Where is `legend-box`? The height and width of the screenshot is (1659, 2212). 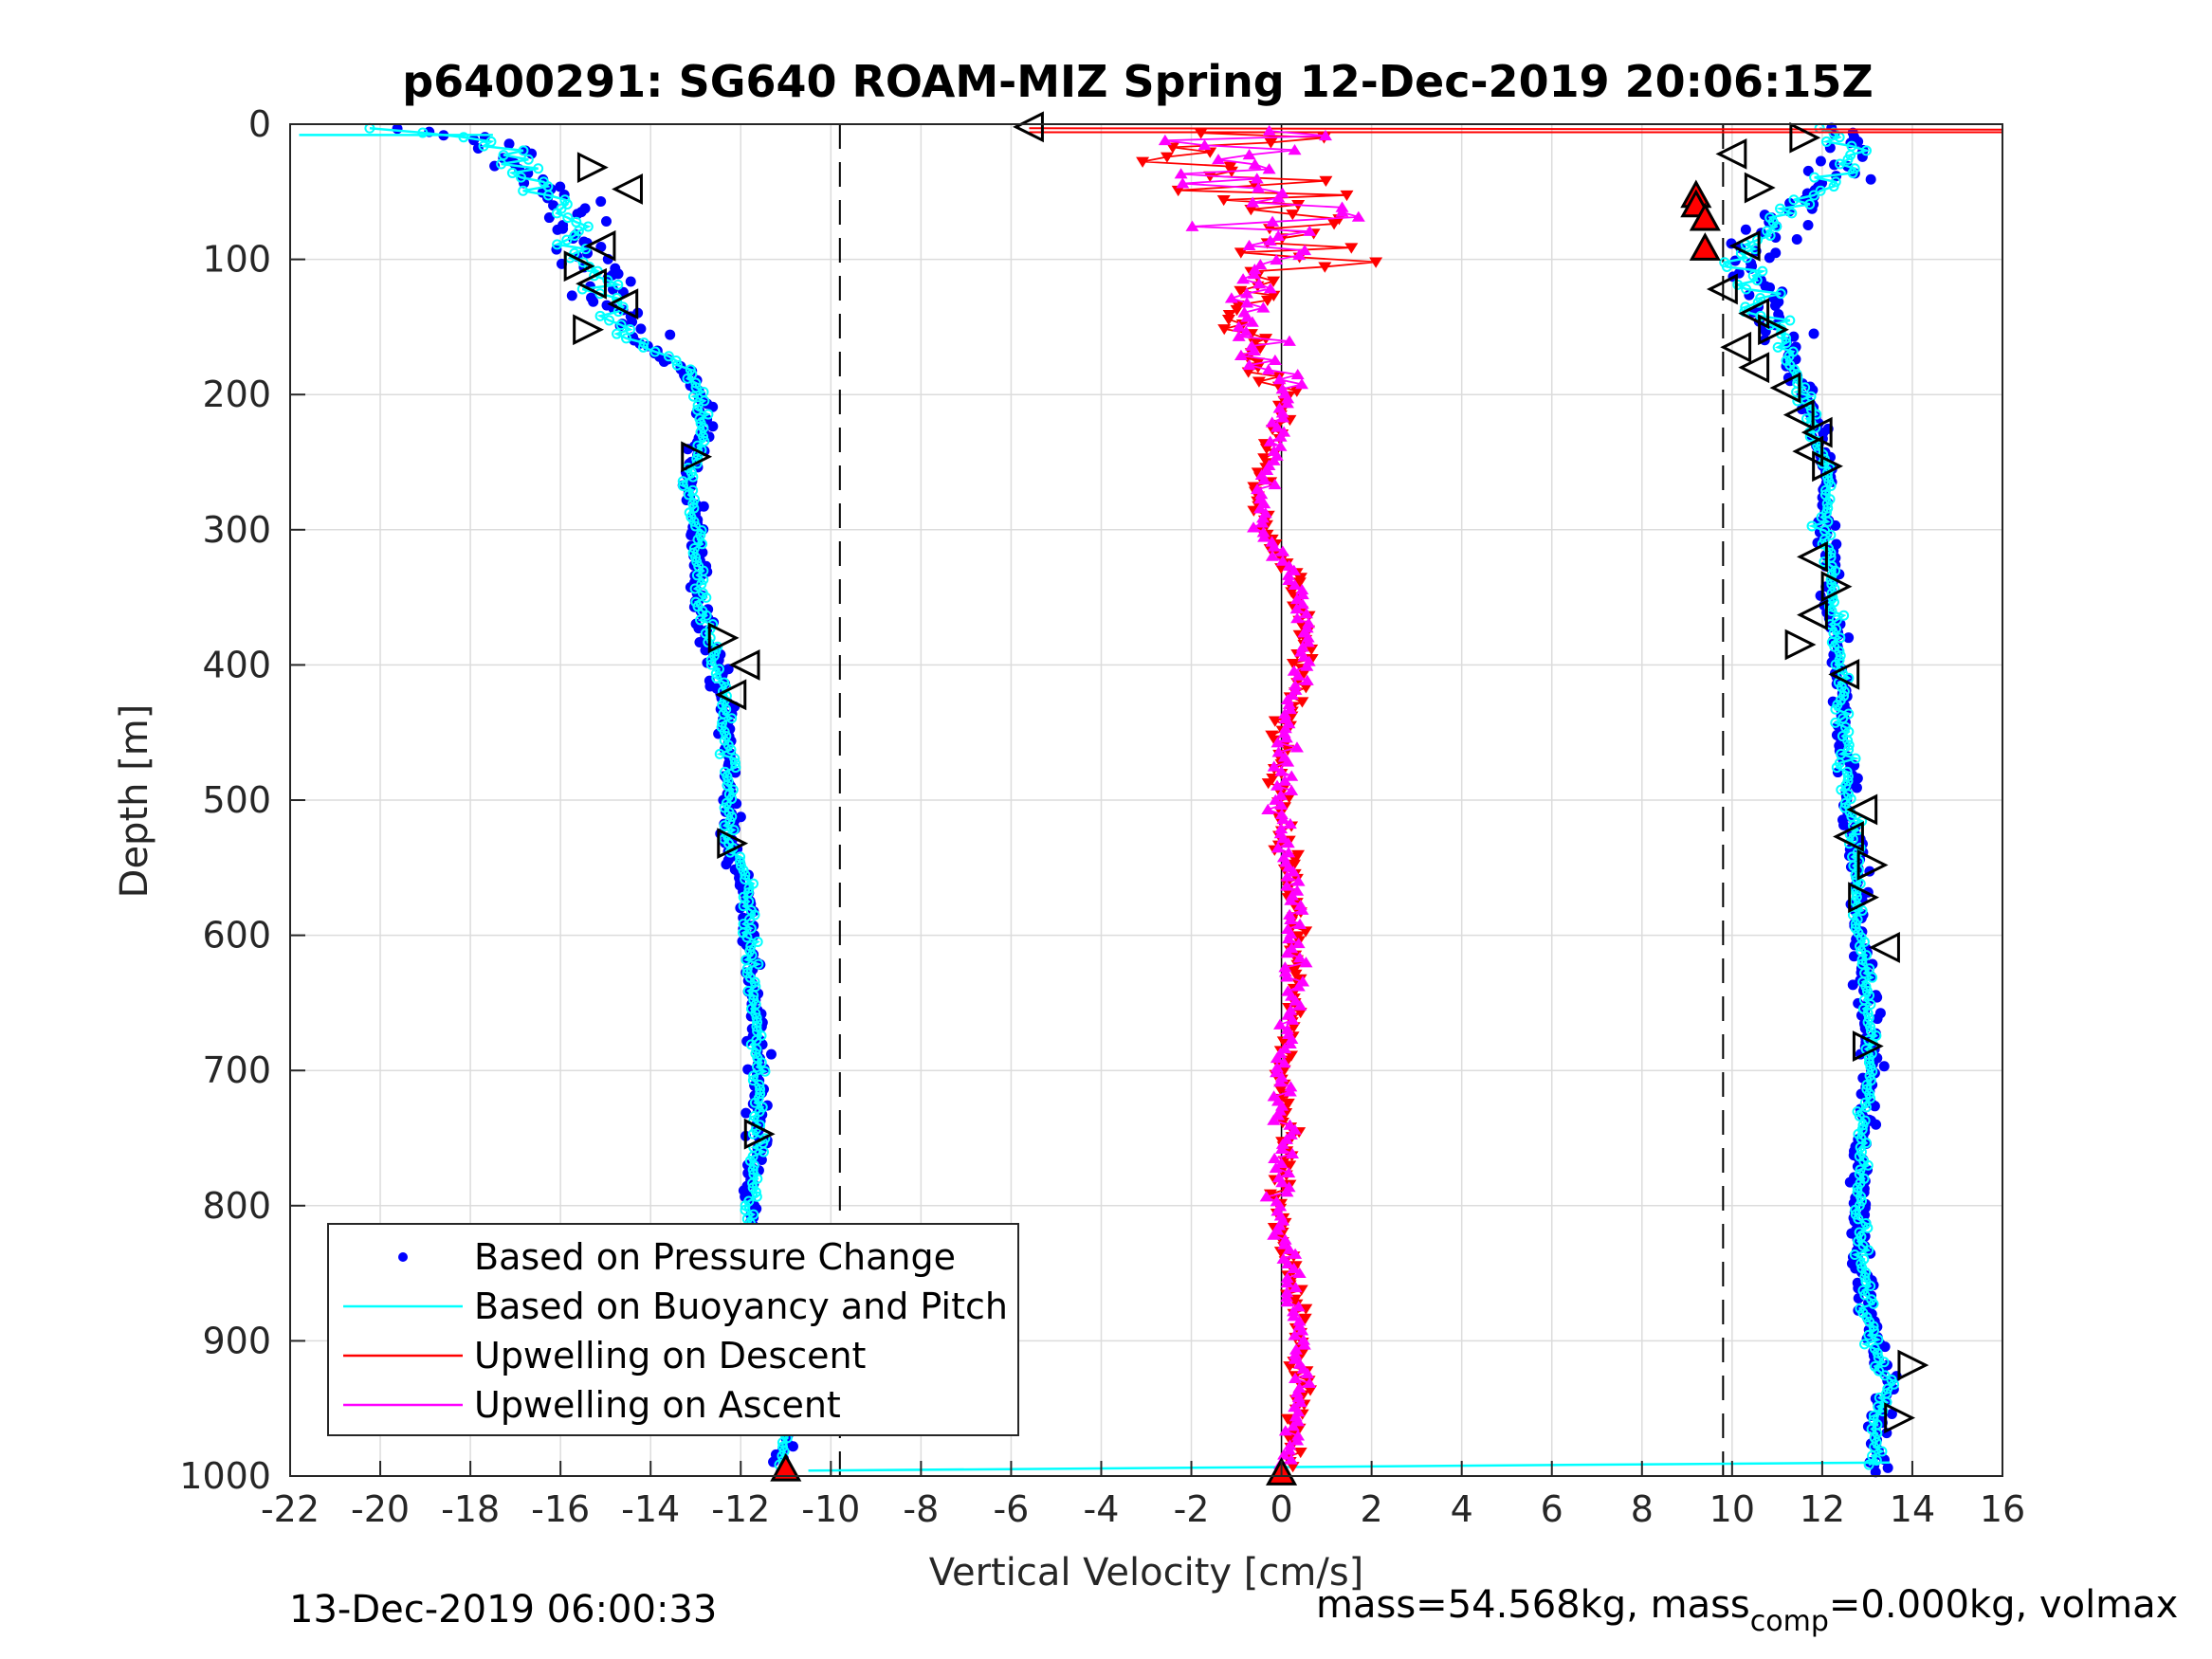
legend-box is located at coordinates (673, 1329).